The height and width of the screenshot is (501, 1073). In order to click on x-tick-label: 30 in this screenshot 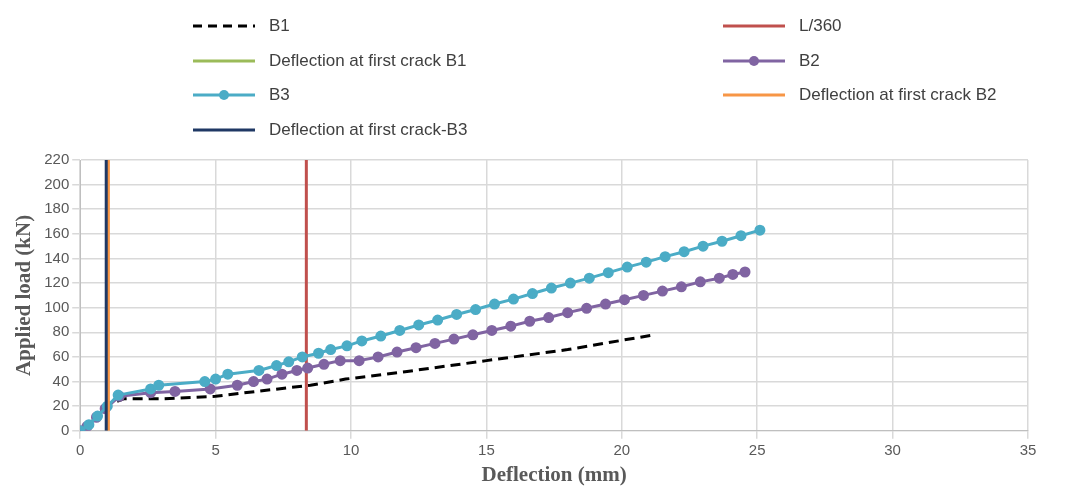, I will do `click(892, 449)`.